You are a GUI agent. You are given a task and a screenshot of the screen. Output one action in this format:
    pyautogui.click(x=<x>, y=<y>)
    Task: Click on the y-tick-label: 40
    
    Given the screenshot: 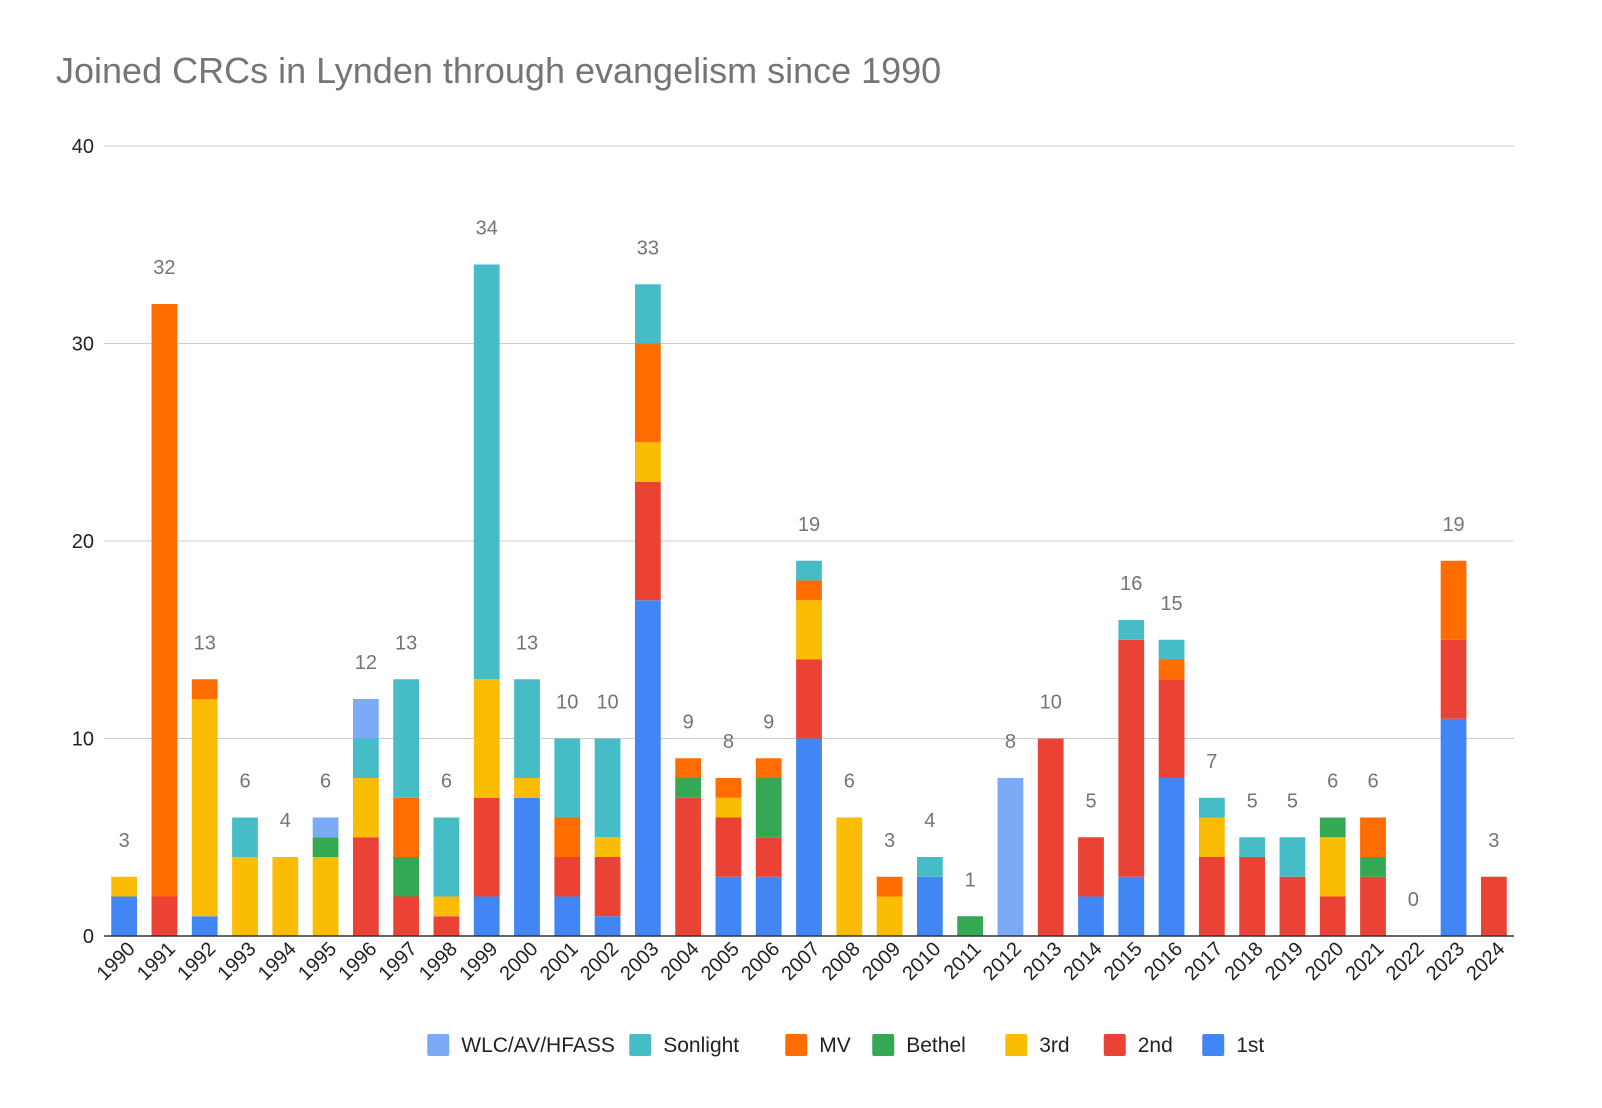 What is the action you would take?
    pyautogui.click(x=83, y=147)
    